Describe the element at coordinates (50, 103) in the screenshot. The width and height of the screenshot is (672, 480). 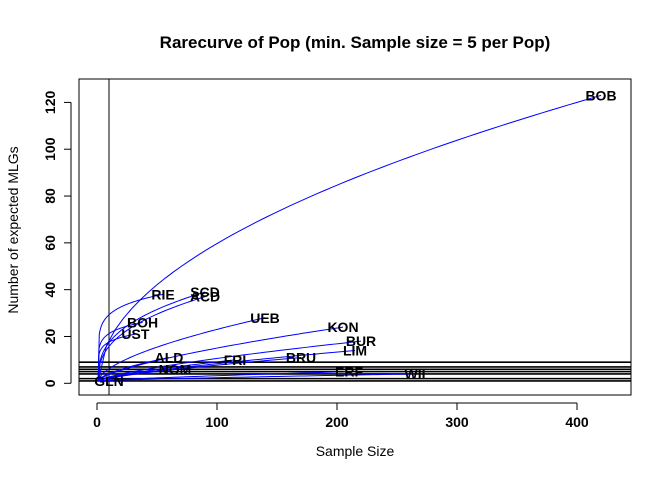
I see `y-tick-label: 120` at that location.